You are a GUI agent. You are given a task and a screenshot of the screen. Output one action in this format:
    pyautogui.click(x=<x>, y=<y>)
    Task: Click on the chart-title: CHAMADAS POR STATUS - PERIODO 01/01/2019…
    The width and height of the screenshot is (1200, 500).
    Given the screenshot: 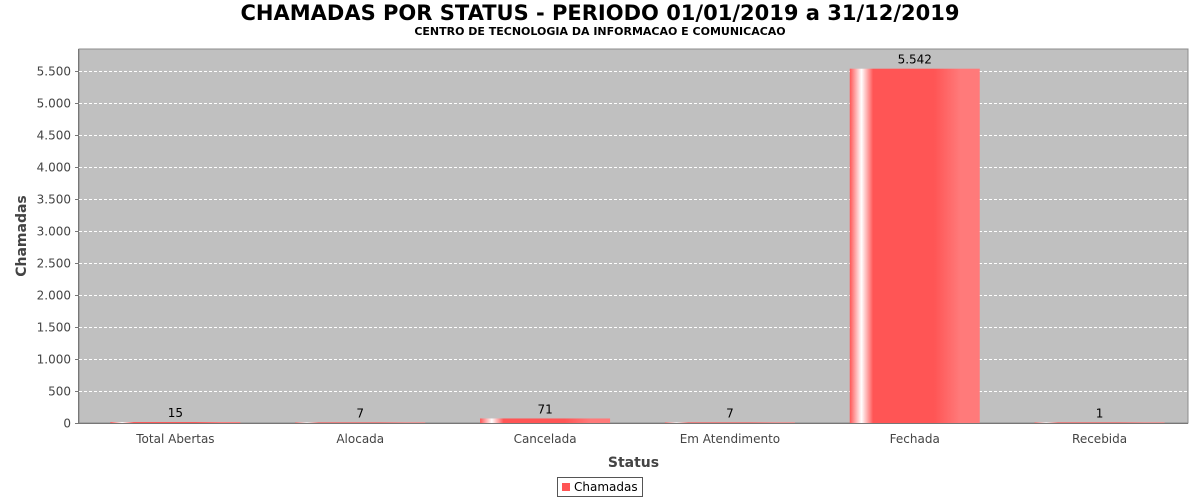 What is the action you would take?
    pyautogui.click(x=600, y=13)
    